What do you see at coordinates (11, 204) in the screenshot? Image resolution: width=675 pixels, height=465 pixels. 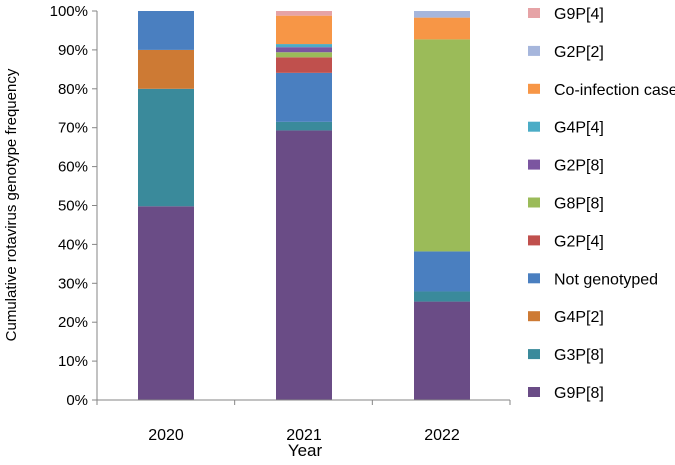 I see `y-axis-title: Cumulative rotavirus genotype frequency` at bounding box center [11, 204].